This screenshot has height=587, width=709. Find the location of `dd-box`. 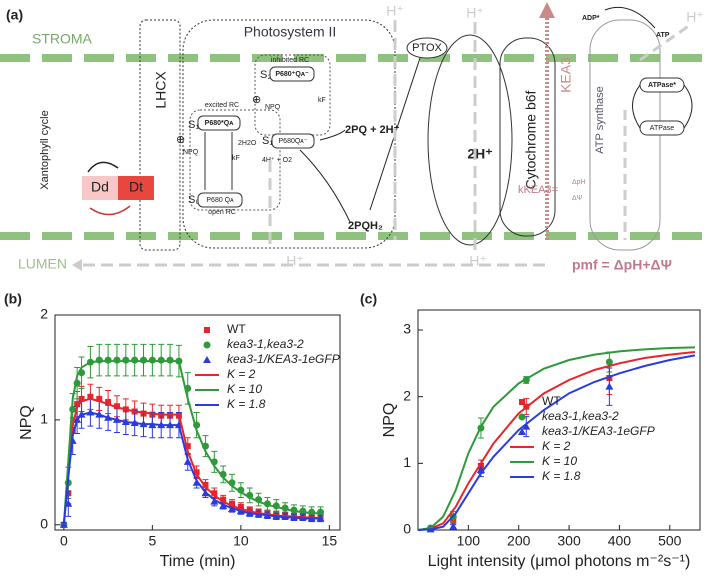

dd-box is located at coordinates (100, 188).